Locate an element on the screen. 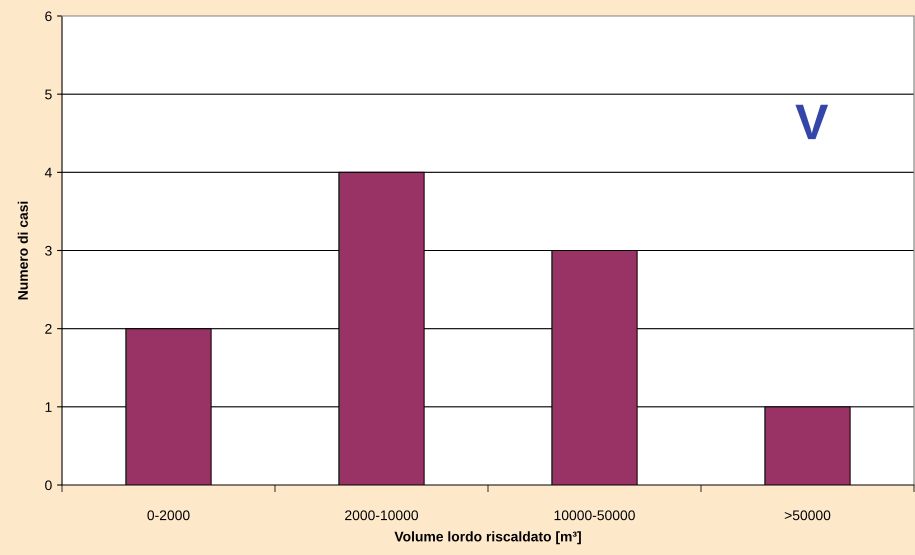  y-tick-label: 6 is located at coordinates (48, 16).